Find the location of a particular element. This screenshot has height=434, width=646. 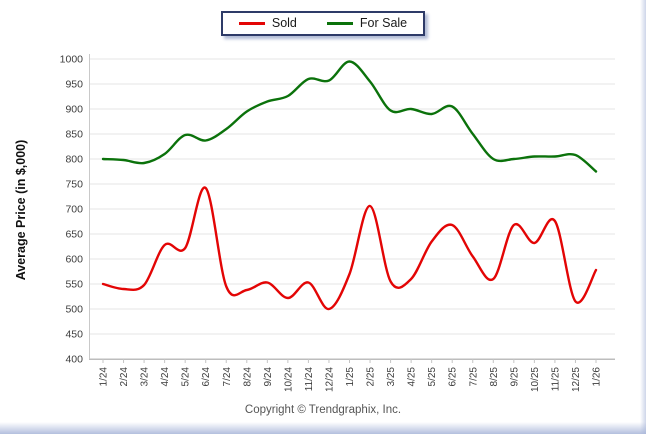

copyright-text: Copyright © Trendgraphix, Inc. is located at coordinates (323, 410).